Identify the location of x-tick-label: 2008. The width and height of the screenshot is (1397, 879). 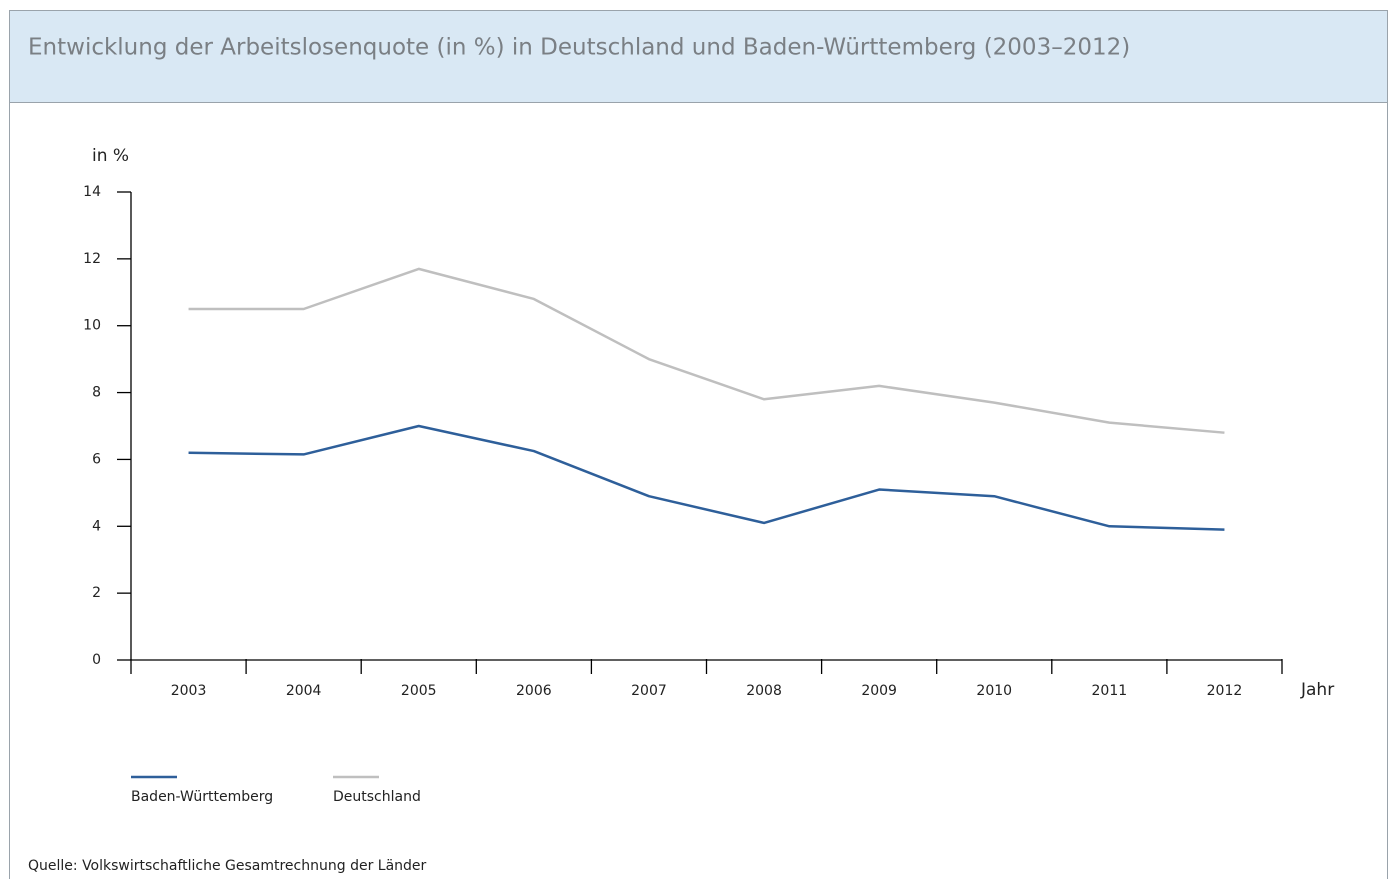
(764, 691).